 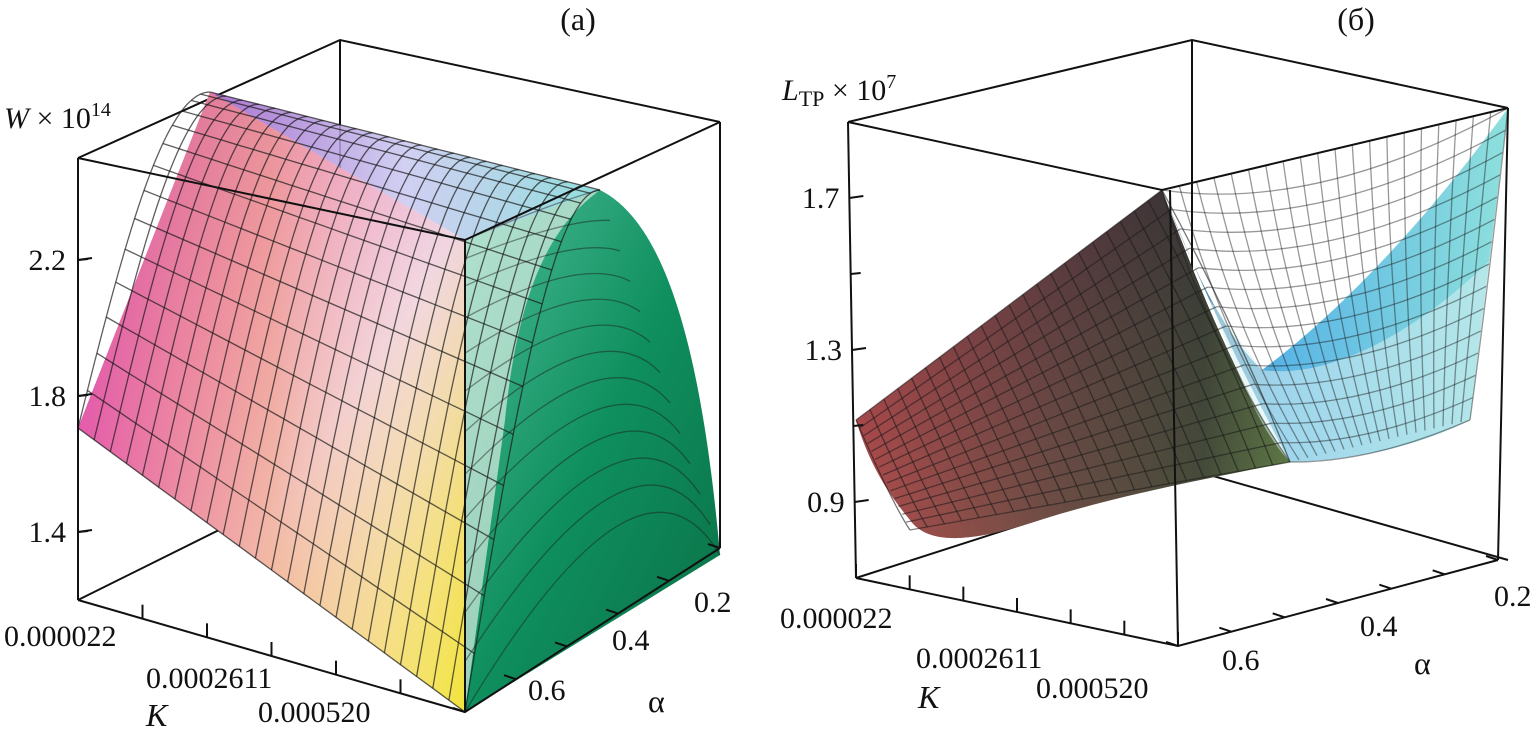 What do you see at coordinates (979, 658) in the screenshot?
I see `k-tick-label: 0.0002611` at bounding box center [979, 658].